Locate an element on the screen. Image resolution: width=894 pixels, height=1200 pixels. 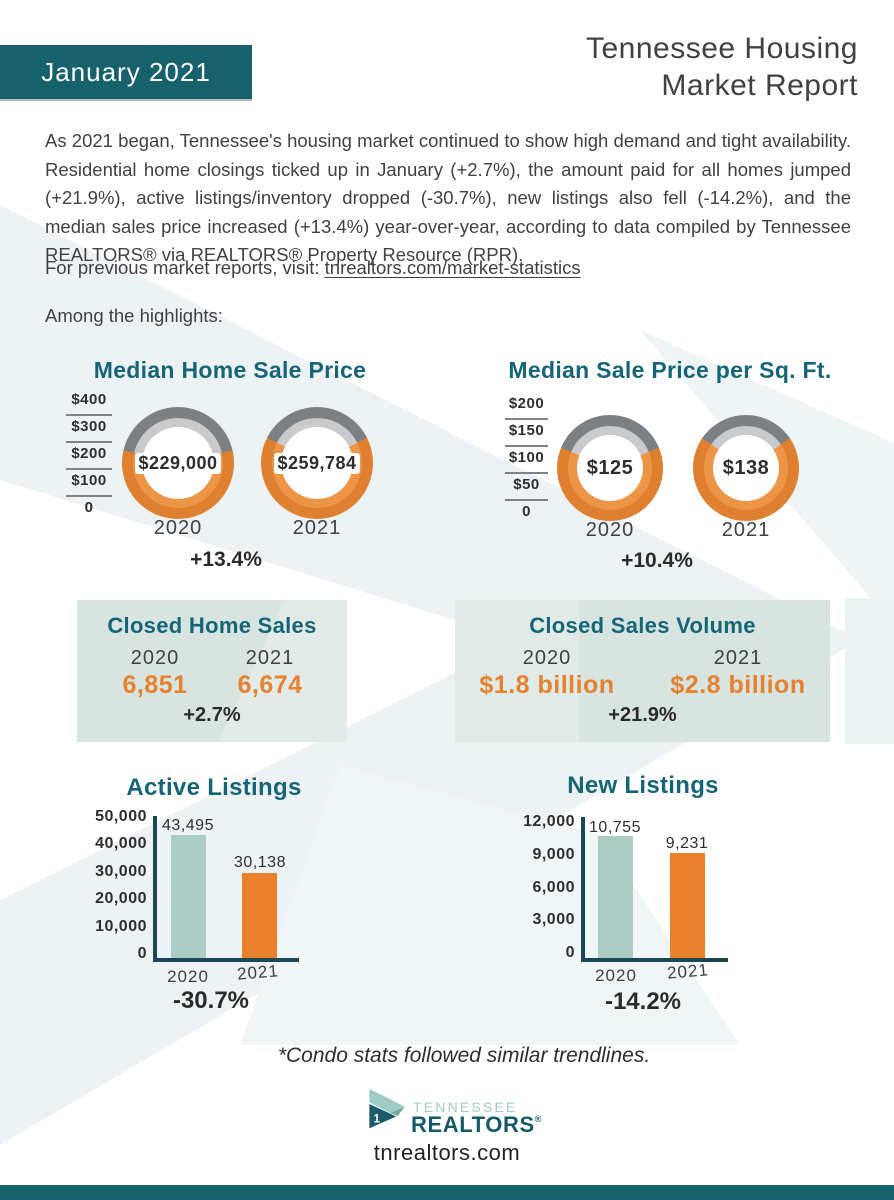
donut-value: $138 is located at coordinates (746, 468).